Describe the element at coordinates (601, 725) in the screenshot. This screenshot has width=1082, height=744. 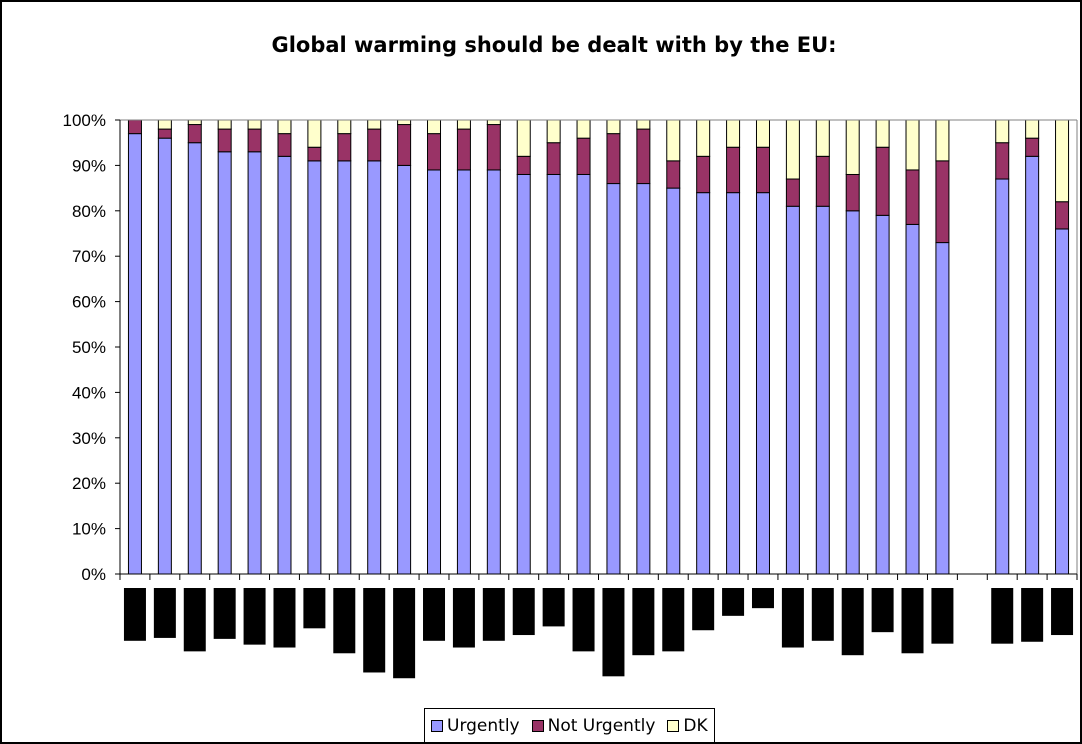
I see `legend-label: Not Urgently` at that location.